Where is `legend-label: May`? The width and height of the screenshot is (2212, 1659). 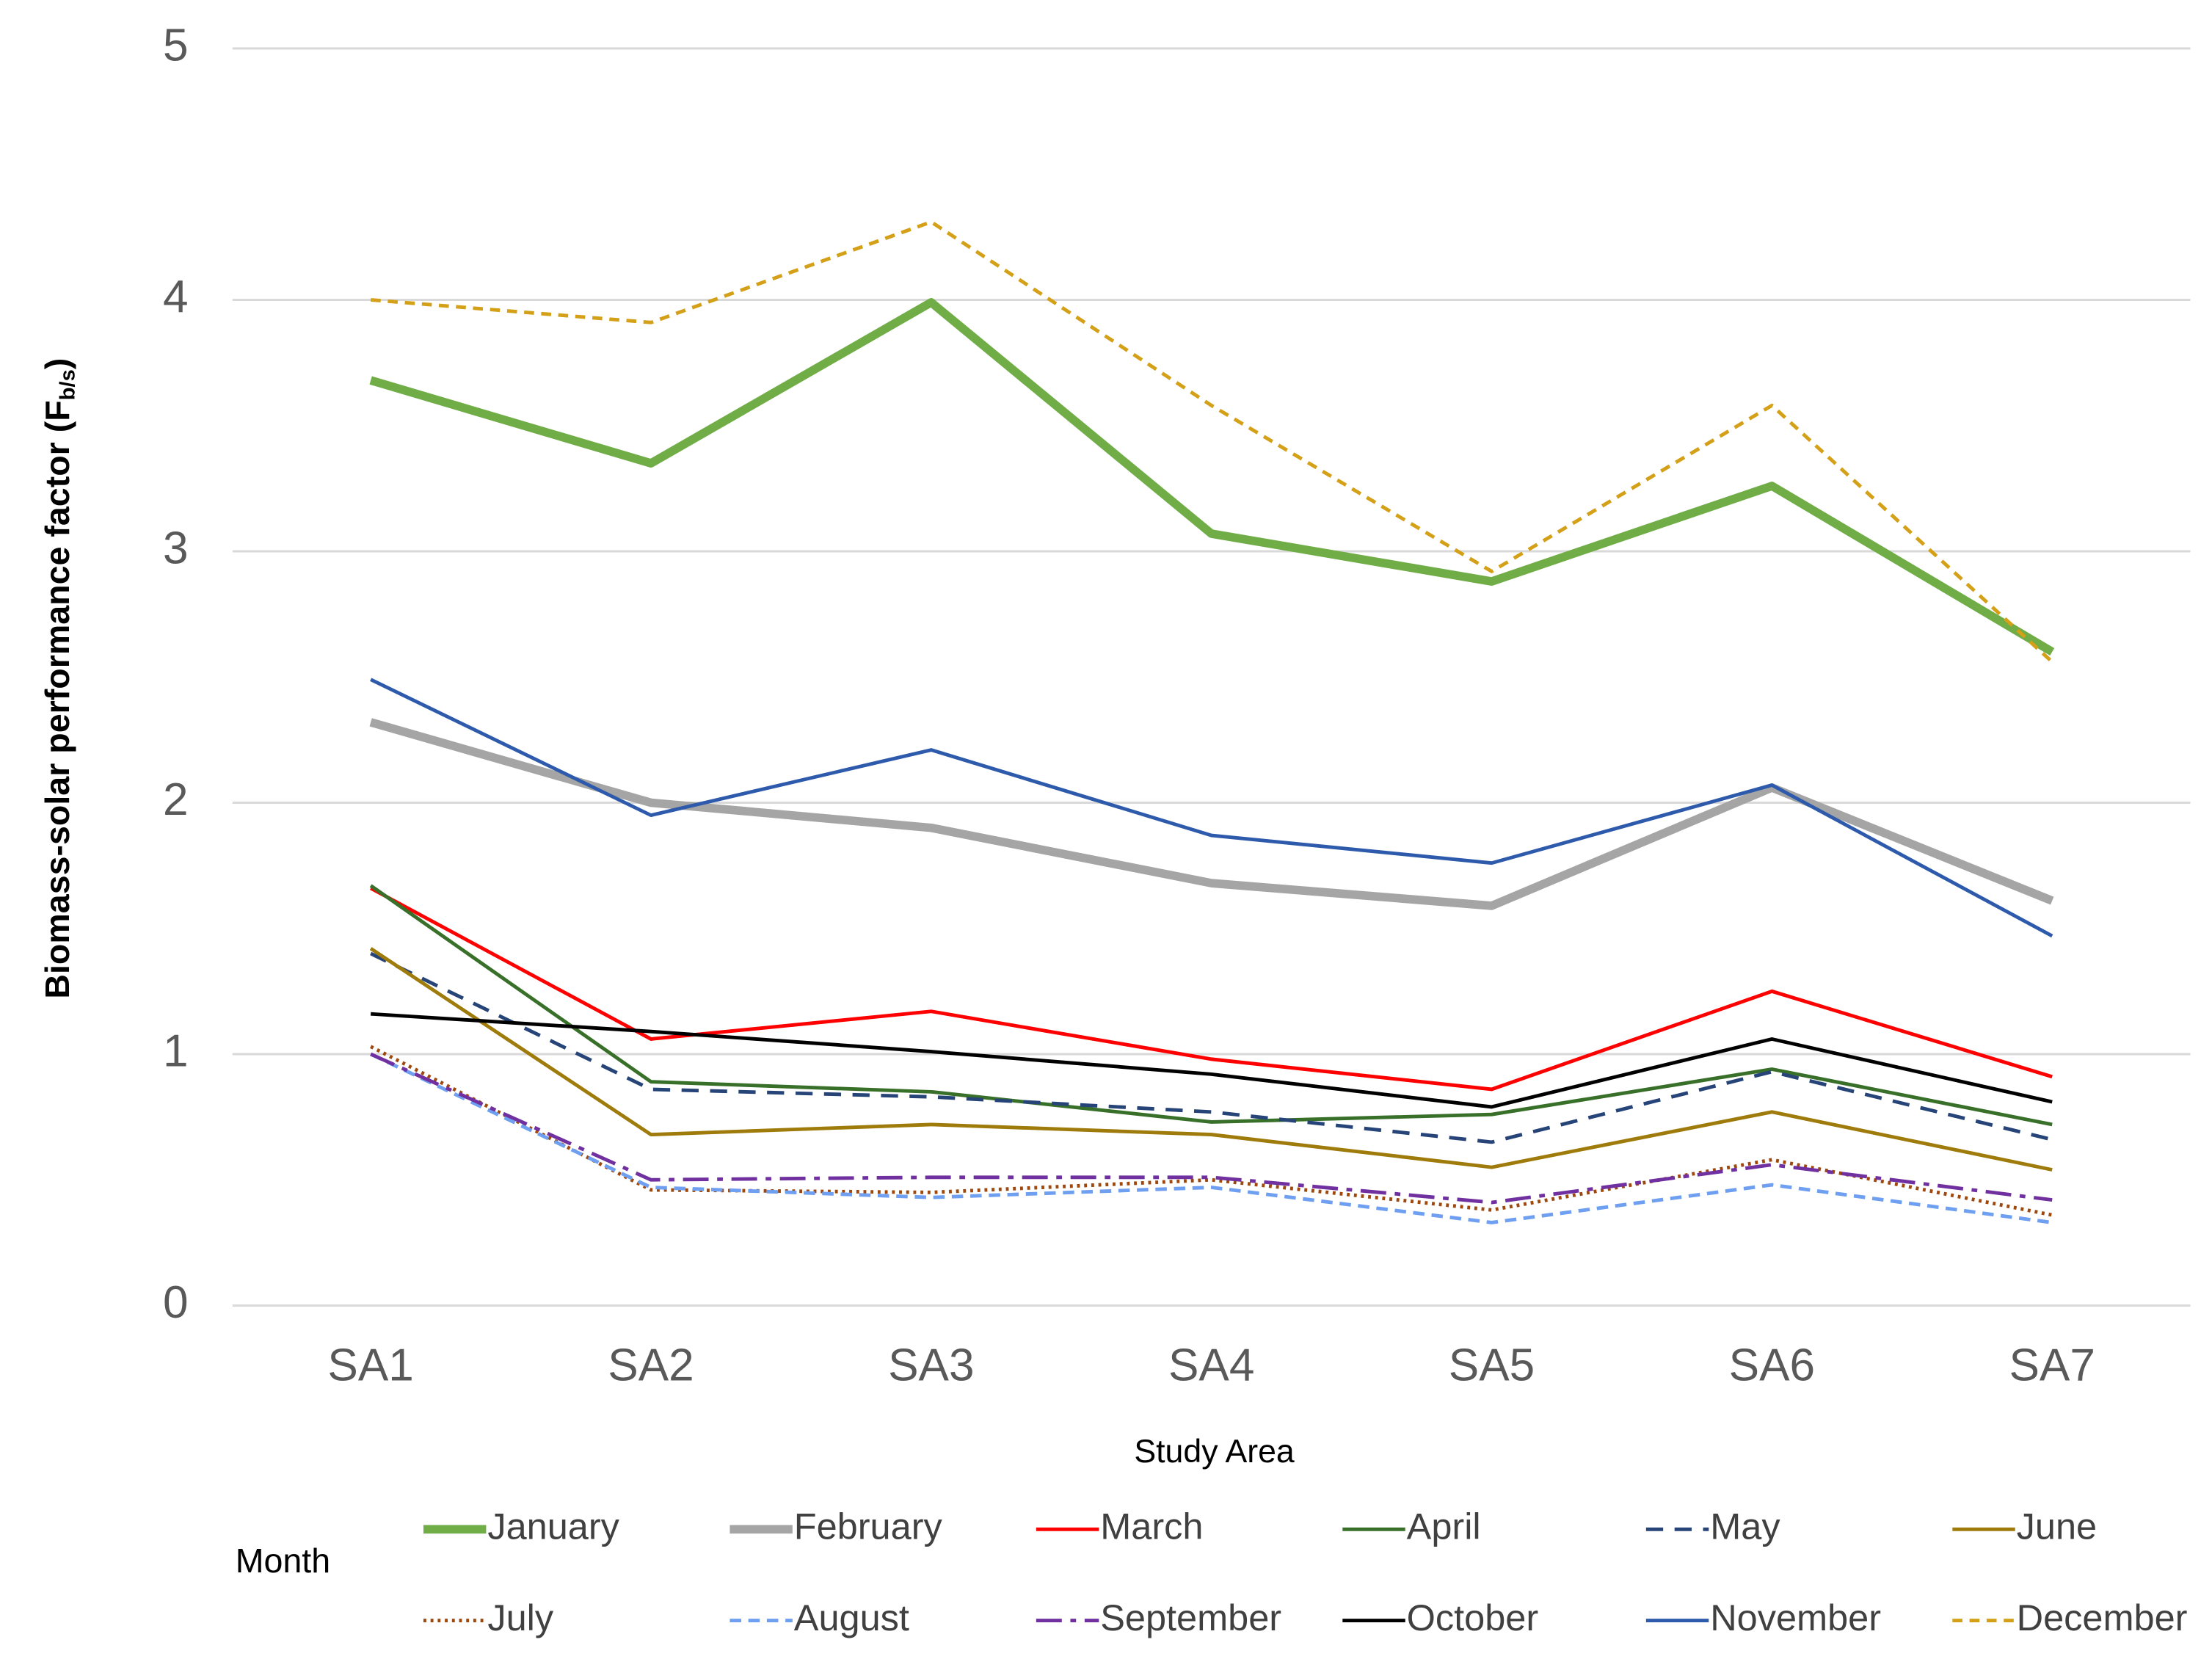 legend-label: May is located at coordinates (1745, 1526).